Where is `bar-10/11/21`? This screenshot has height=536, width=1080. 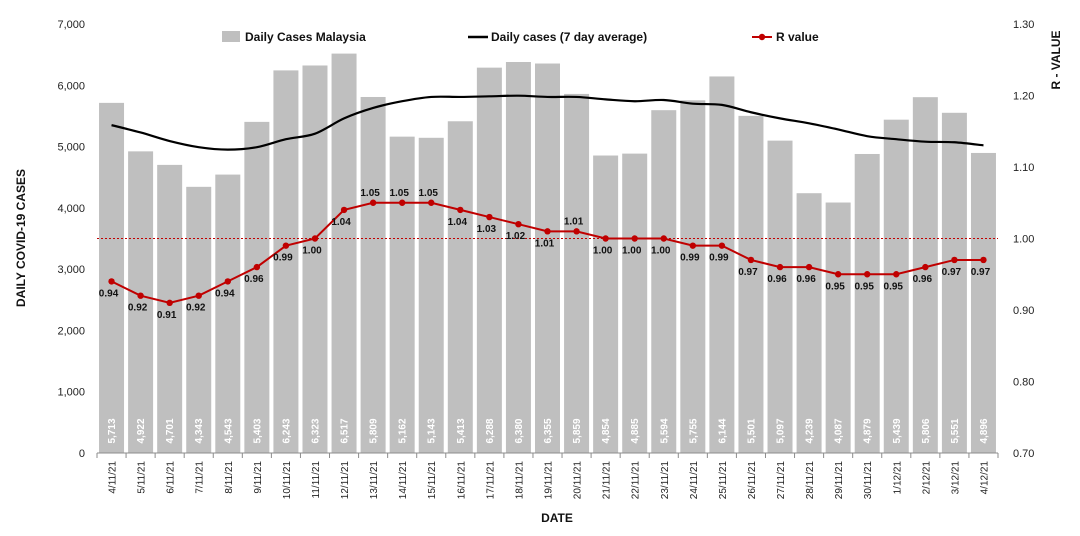
bar-10/11/21 is located at coordinates (286, 262).